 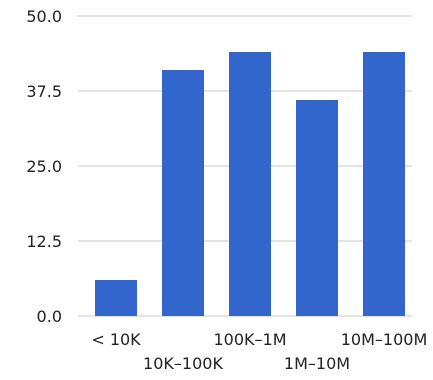 I want to click on y-tick-label: 0.0, so click(x=49, y=316).